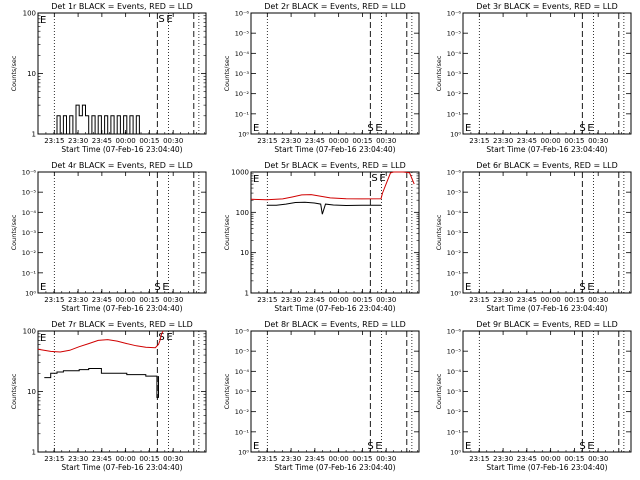 The height and width of the screenshot is (480, 640). Describe the element at coordinates (547, 6) in the screenshot. I see `panel-title: Det 3r BLACK = Events, RED = LLD` at that location.